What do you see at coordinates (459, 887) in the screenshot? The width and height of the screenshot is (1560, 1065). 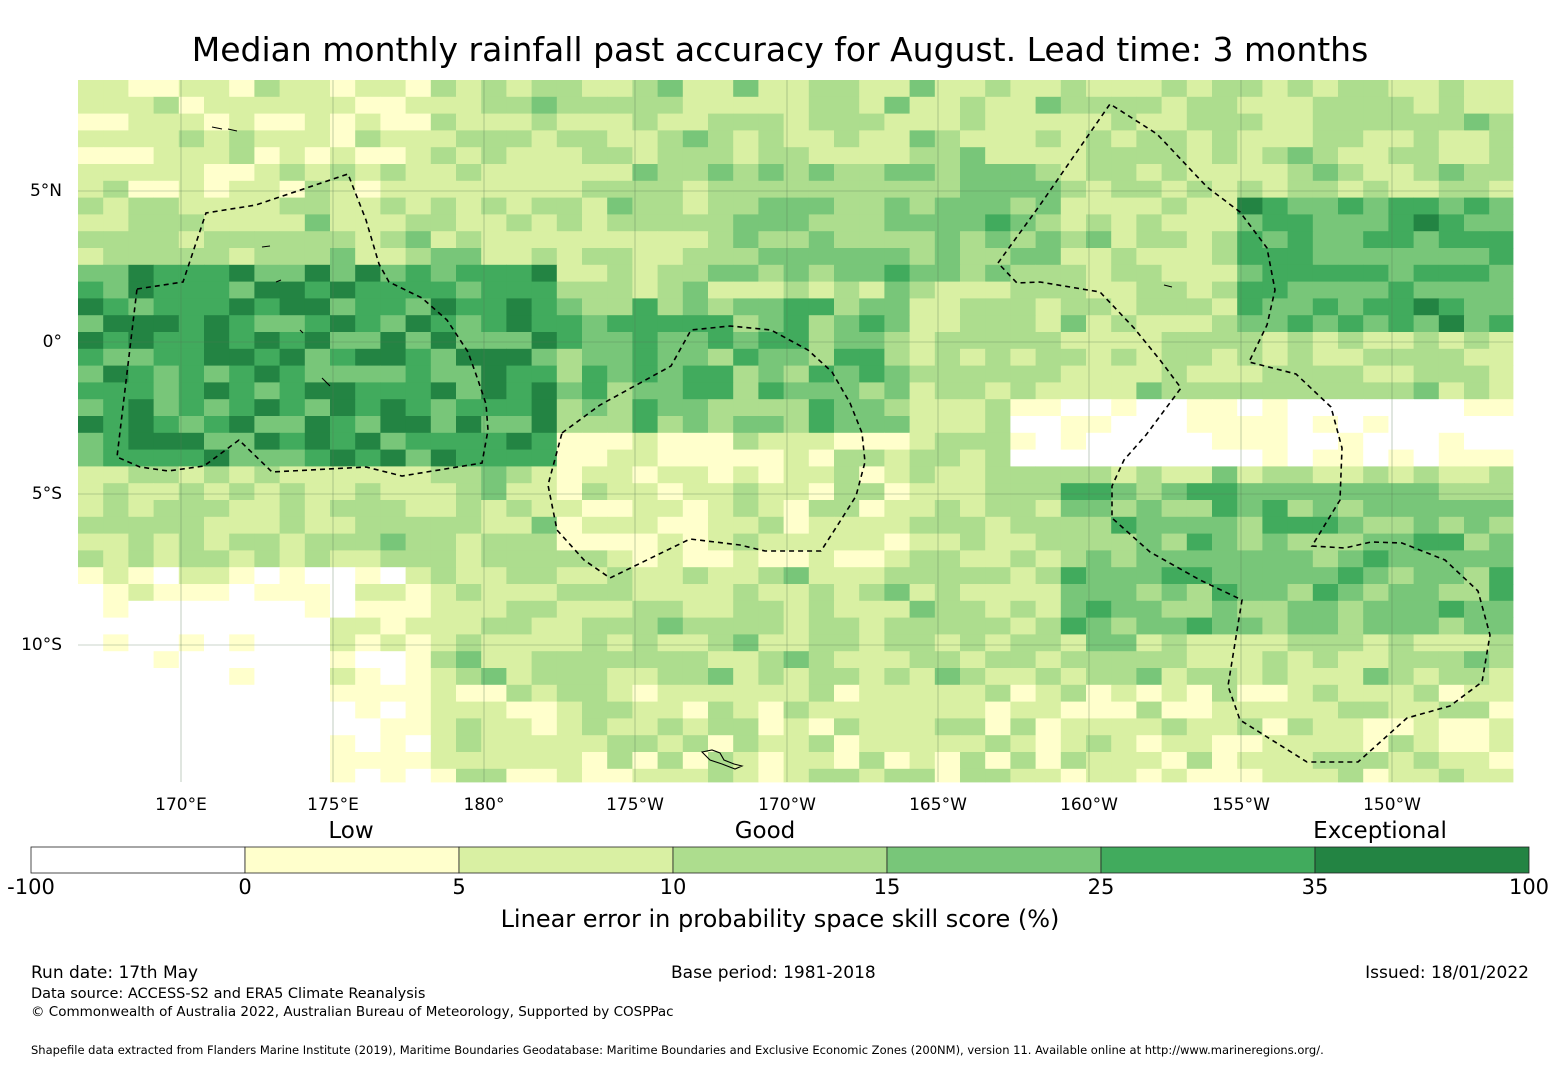 I see `colorbar-tick: 5` at bounding box center [459, 887].